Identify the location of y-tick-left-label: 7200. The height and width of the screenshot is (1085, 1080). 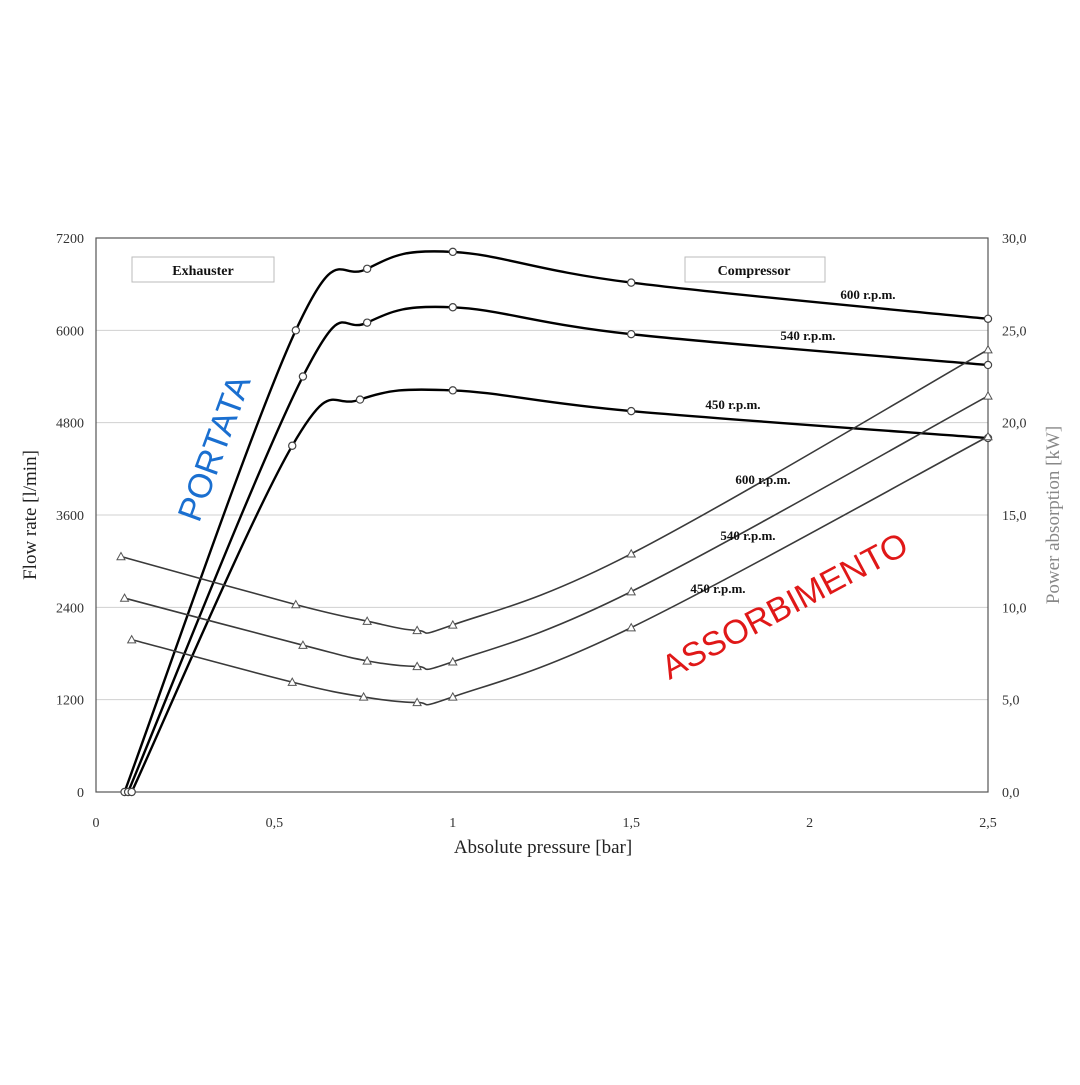
(70, 239).